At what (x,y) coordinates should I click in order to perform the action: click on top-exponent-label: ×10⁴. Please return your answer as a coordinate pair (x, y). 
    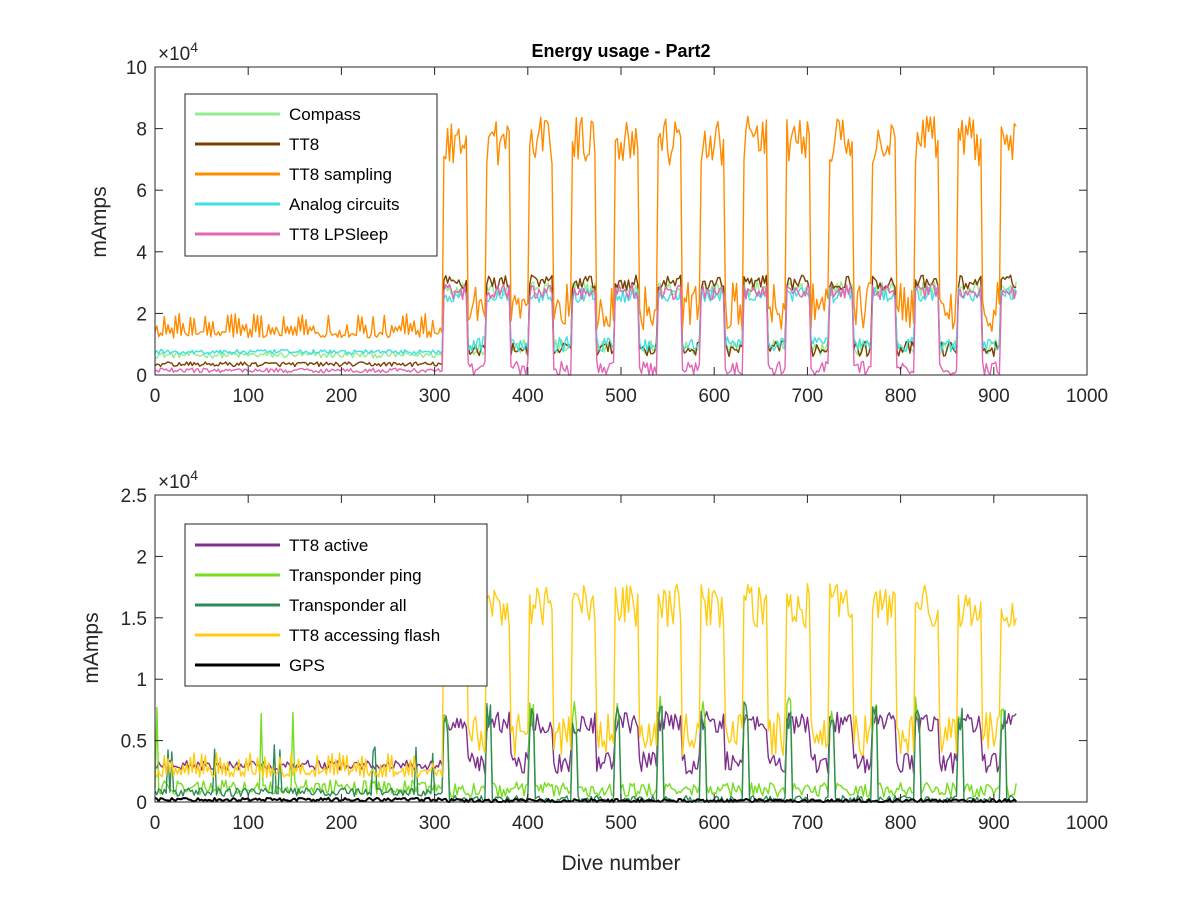
    Looking at the image, I should click on (178, 52).